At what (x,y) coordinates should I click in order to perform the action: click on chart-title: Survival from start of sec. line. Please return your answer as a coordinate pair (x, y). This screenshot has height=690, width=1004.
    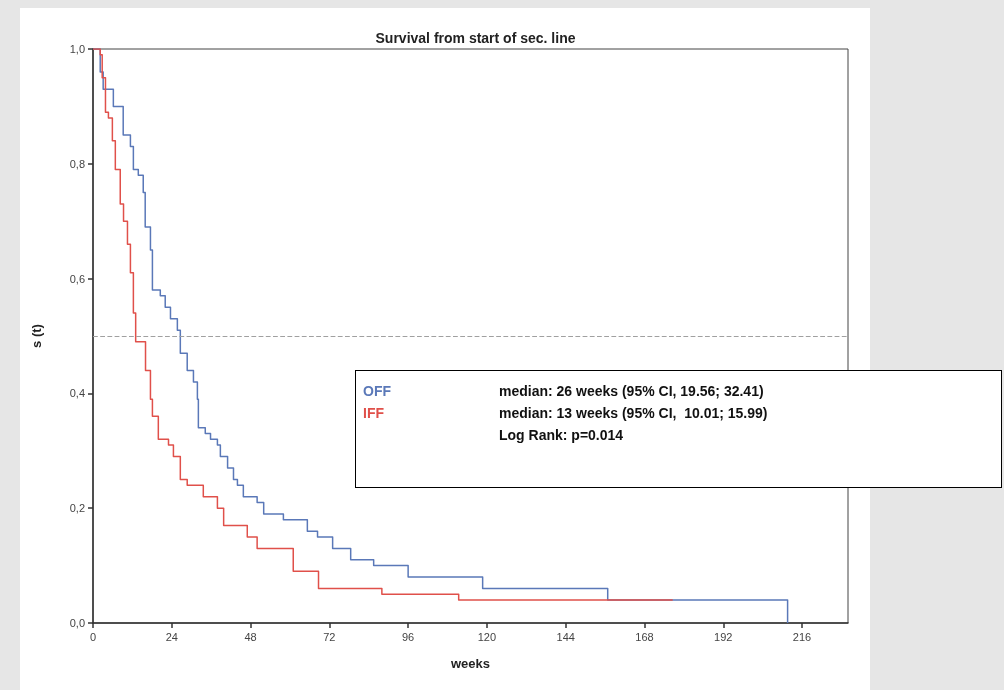
    Looking at the image, I should click on (475, 38).